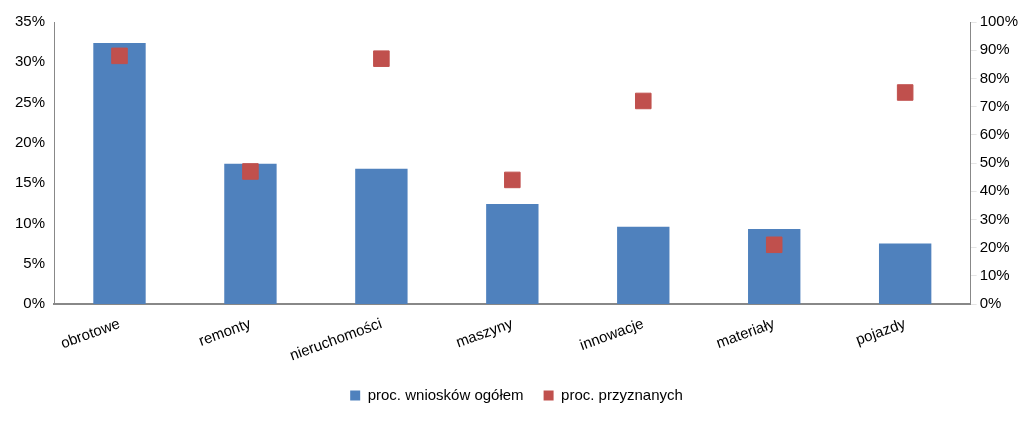 This screenshot has width=1035, height=425. I want to click on y2-tick-label: 20%, so click(994, 246).